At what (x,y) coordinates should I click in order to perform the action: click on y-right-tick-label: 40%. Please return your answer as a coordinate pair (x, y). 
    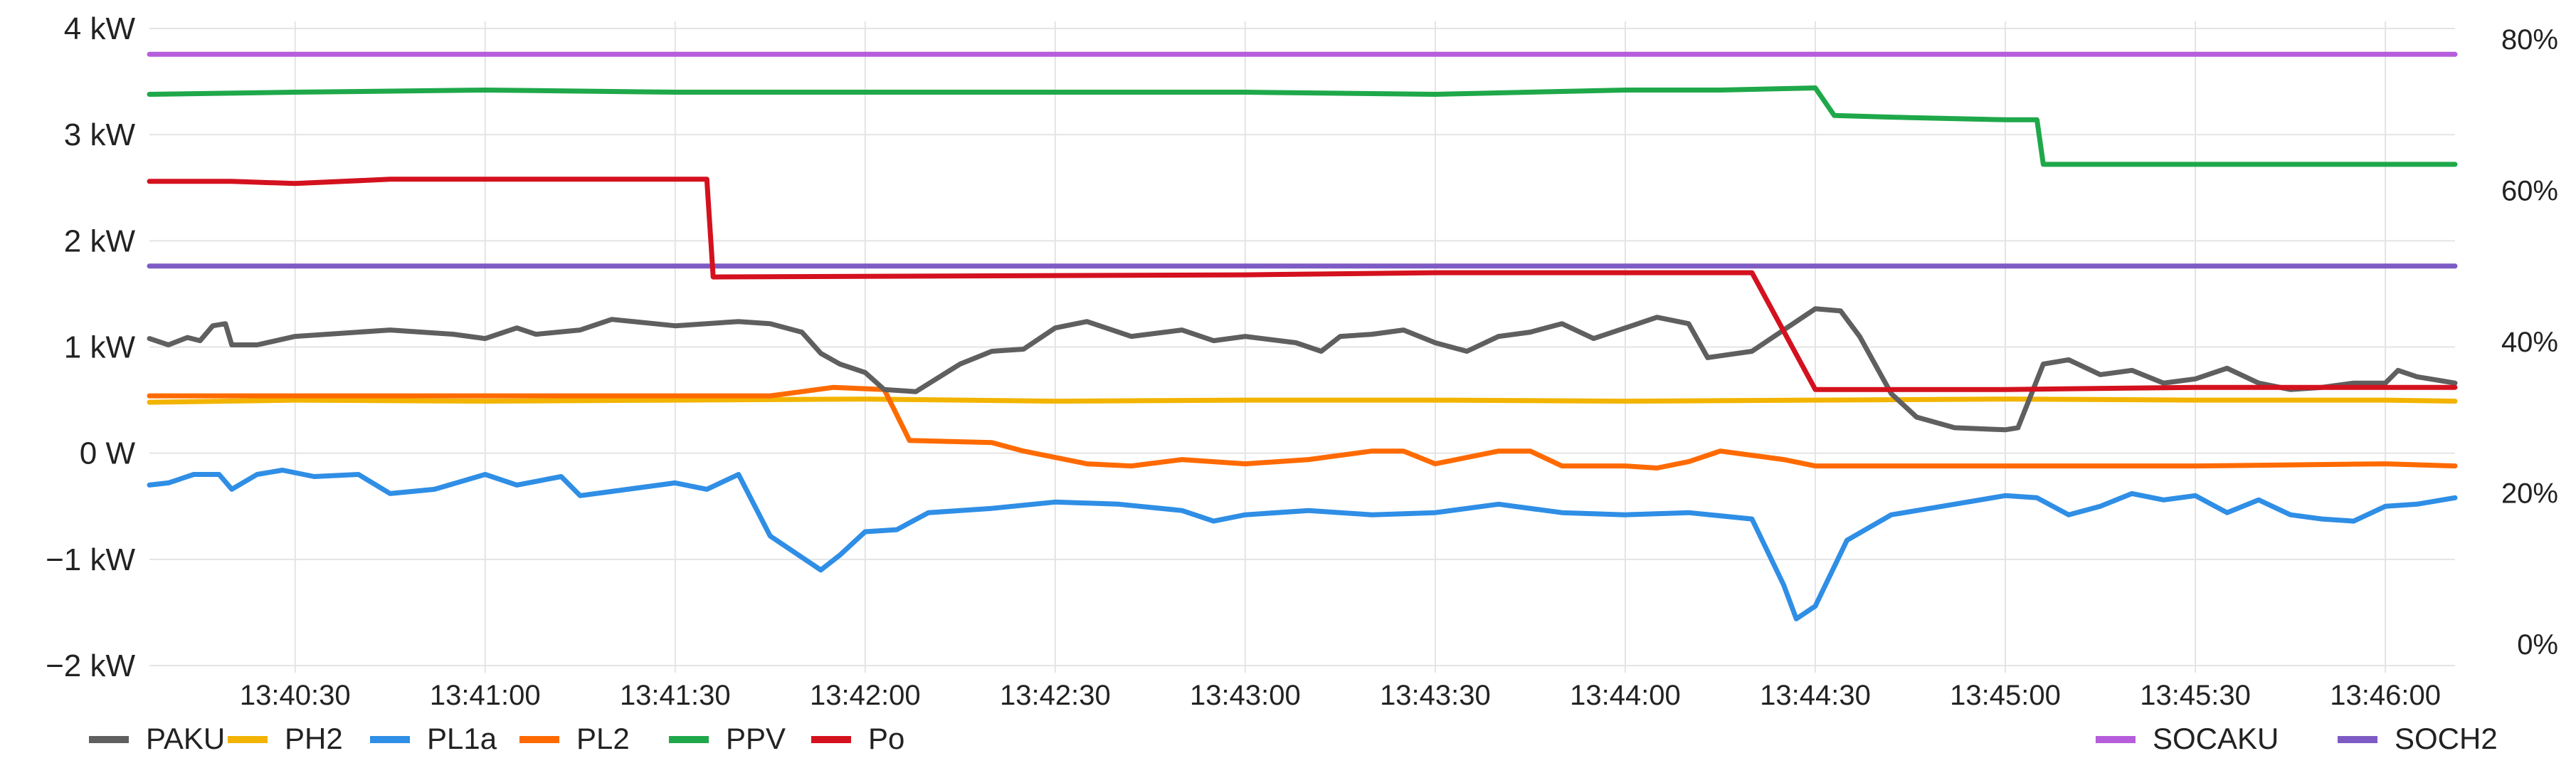
    Looking at the image, I should click on (2529, 342).